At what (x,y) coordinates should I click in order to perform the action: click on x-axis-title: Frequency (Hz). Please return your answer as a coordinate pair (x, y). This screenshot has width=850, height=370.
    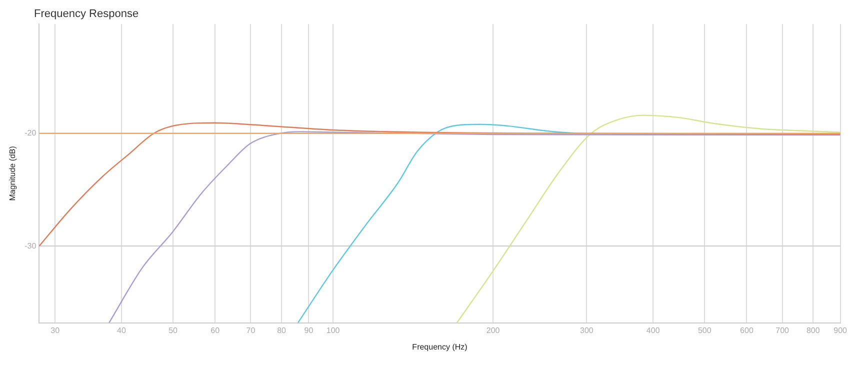
    Looking at the image, I should click on (440, 347).